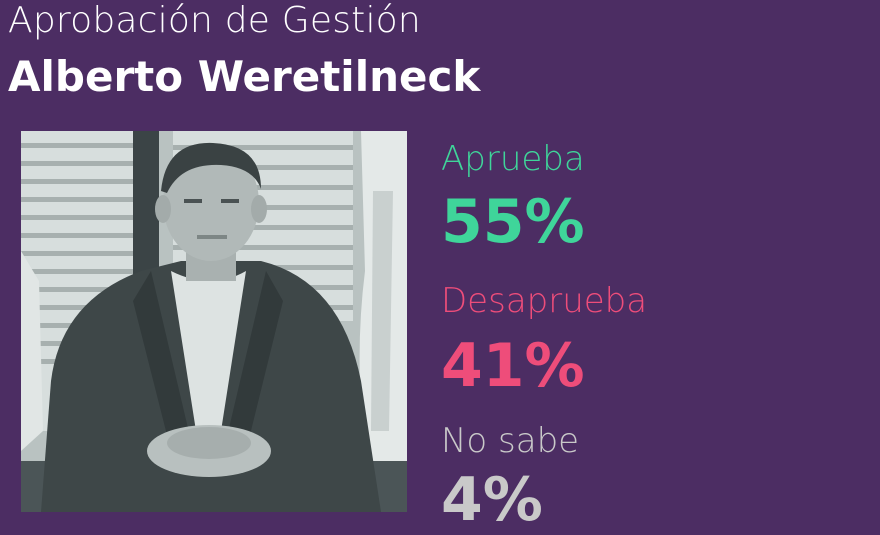 This screenshot has width=880, height=535. Describe the element at coordinates (513, 222) in the screenshot. I see `aprueba-value: 55%` at that location.